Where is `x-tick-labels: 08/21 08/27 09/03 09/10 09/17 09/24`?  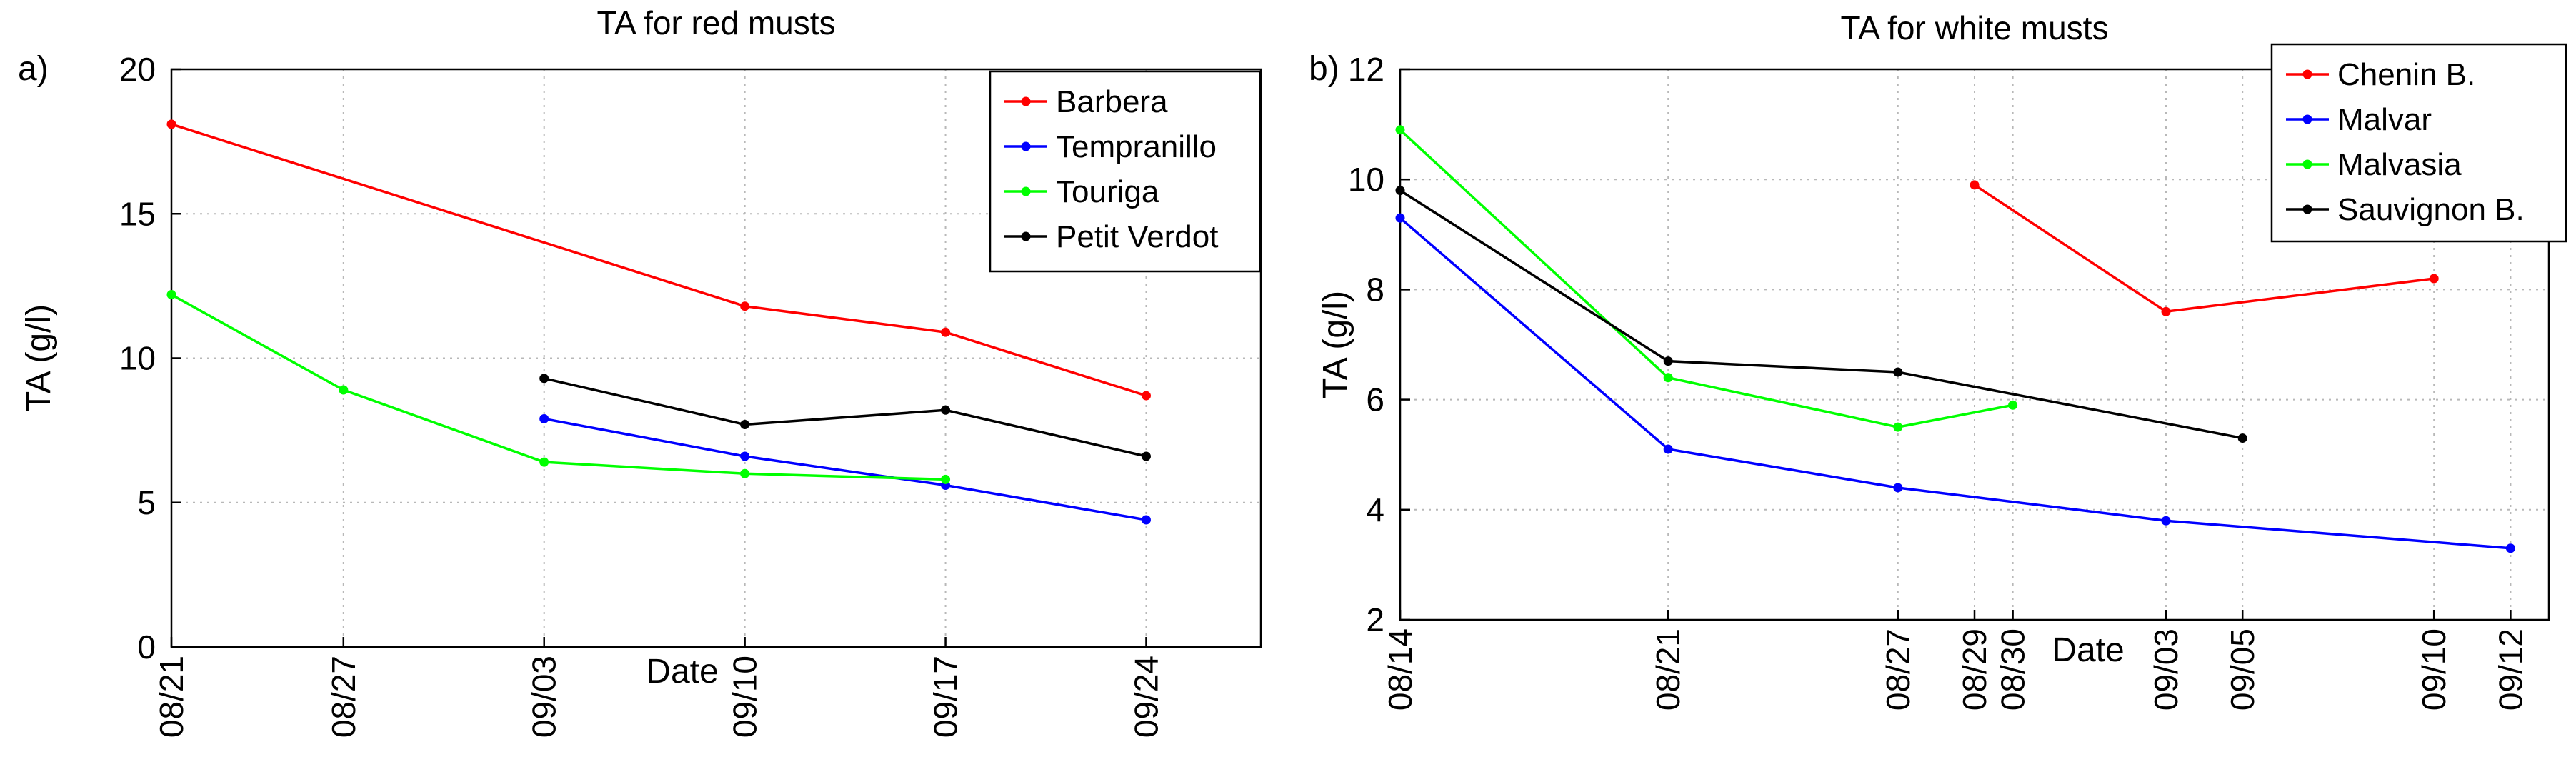 x-tick-labels: 08/21 08/27 09/03 09/10 09/17 09/24 is located at coordinates (658, 697).